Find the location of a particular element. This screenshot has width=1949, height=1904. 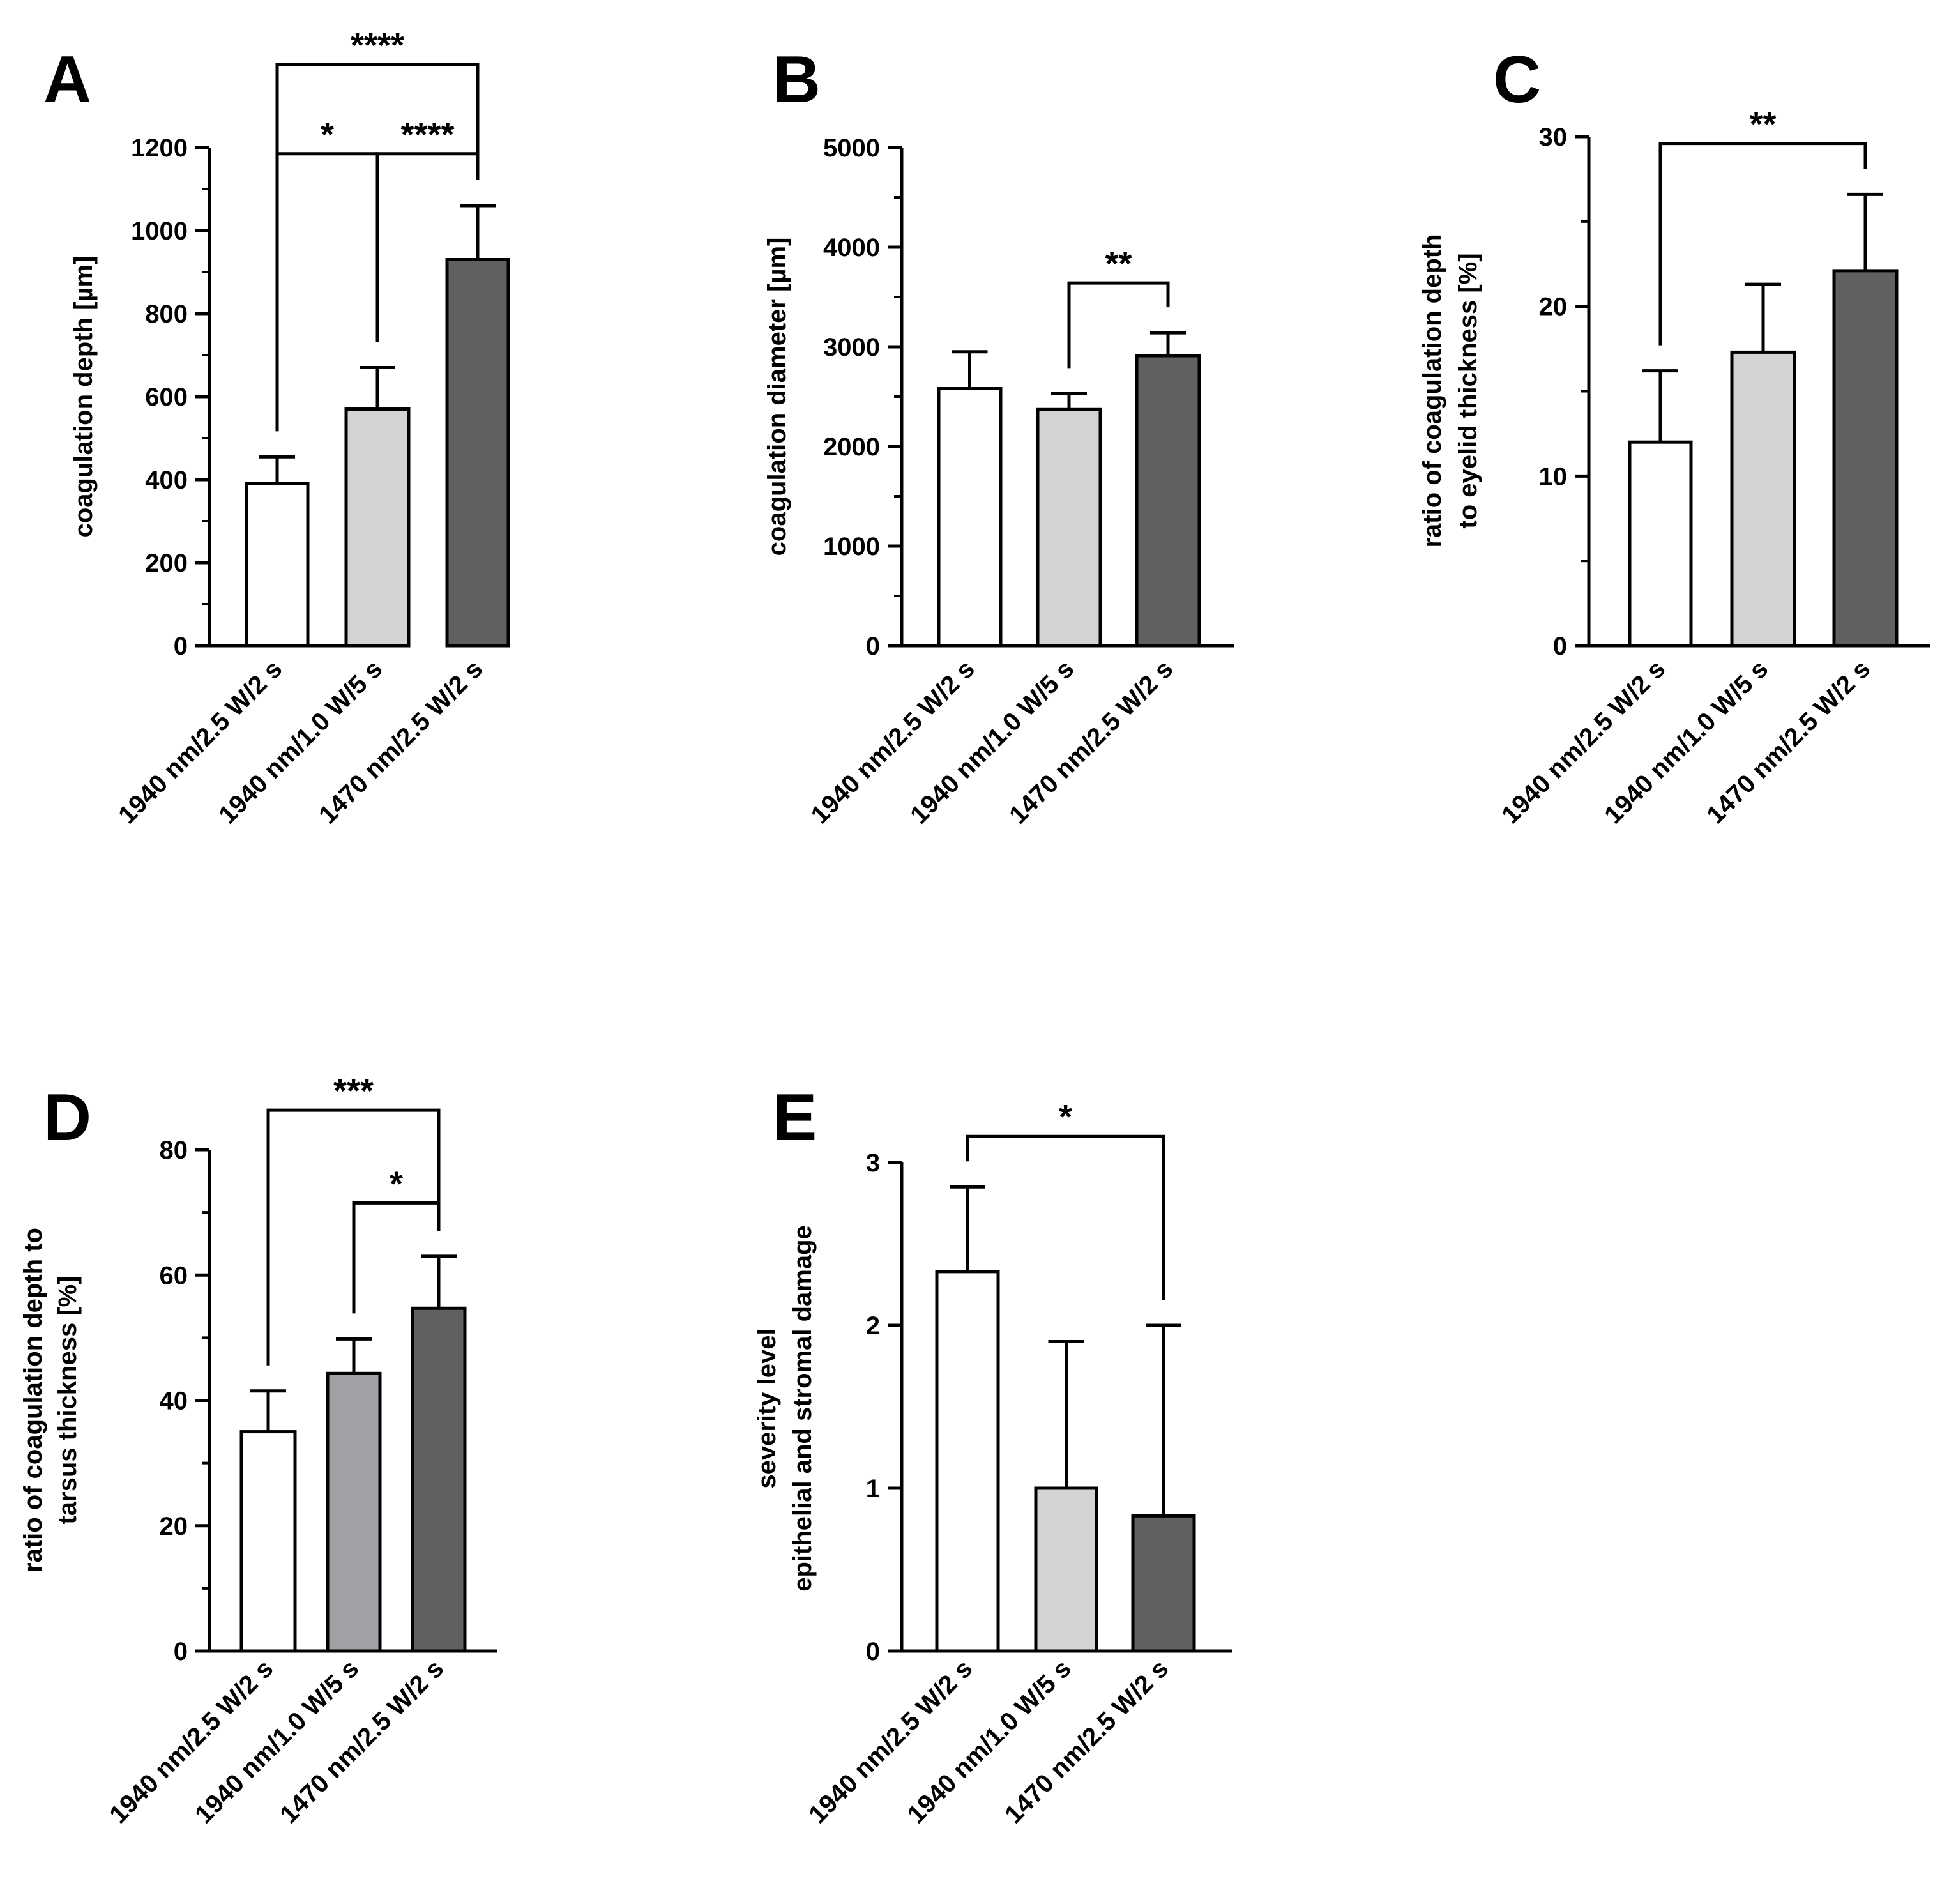

panel-b-y-axis-title: coagulation diameter [µm] is located at coordinates (777, 397).